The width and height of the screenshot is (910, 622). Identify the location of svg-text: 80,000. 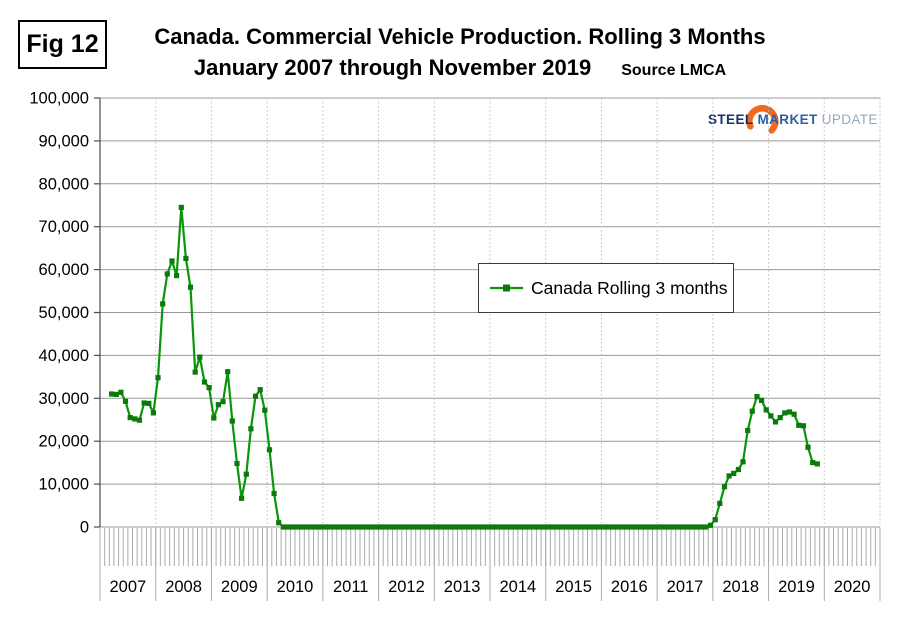
(64, 184).